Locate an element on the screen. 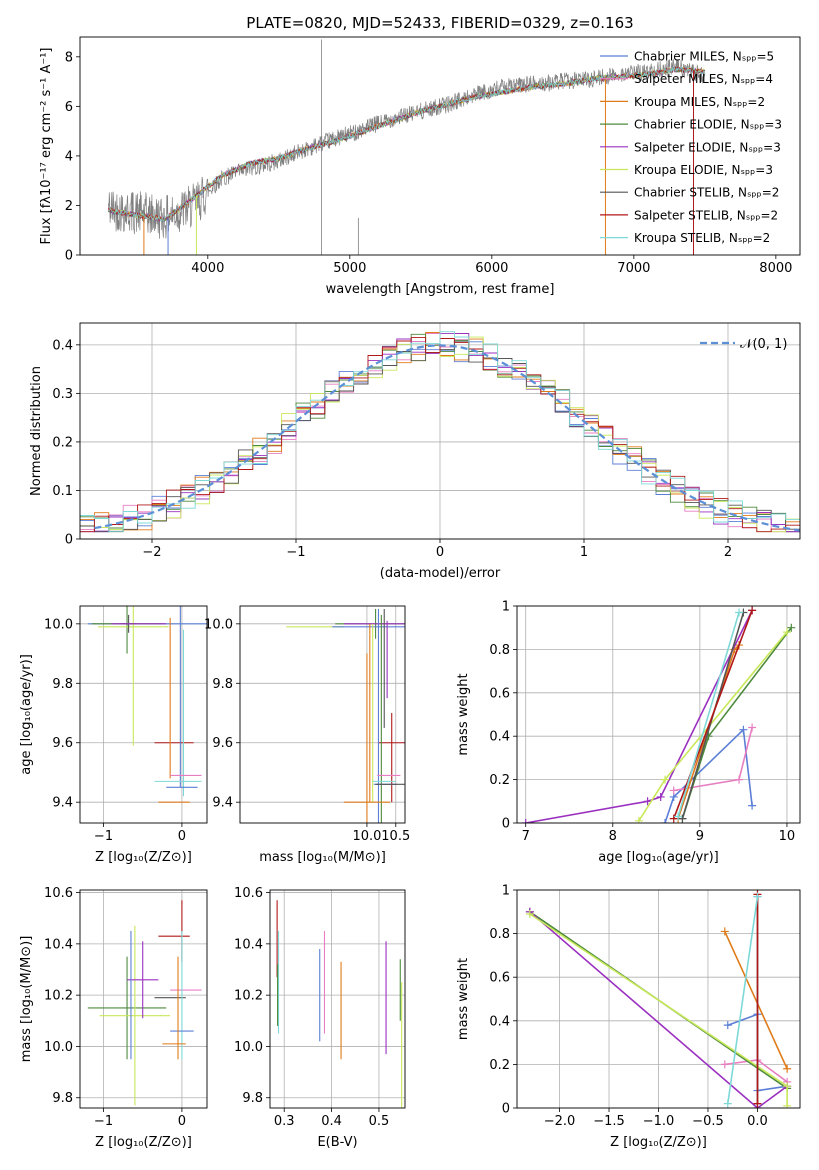  legend-label: Salpeter ELODIE, Nₛₚₚ=3 is located at coordinates (707, 147).